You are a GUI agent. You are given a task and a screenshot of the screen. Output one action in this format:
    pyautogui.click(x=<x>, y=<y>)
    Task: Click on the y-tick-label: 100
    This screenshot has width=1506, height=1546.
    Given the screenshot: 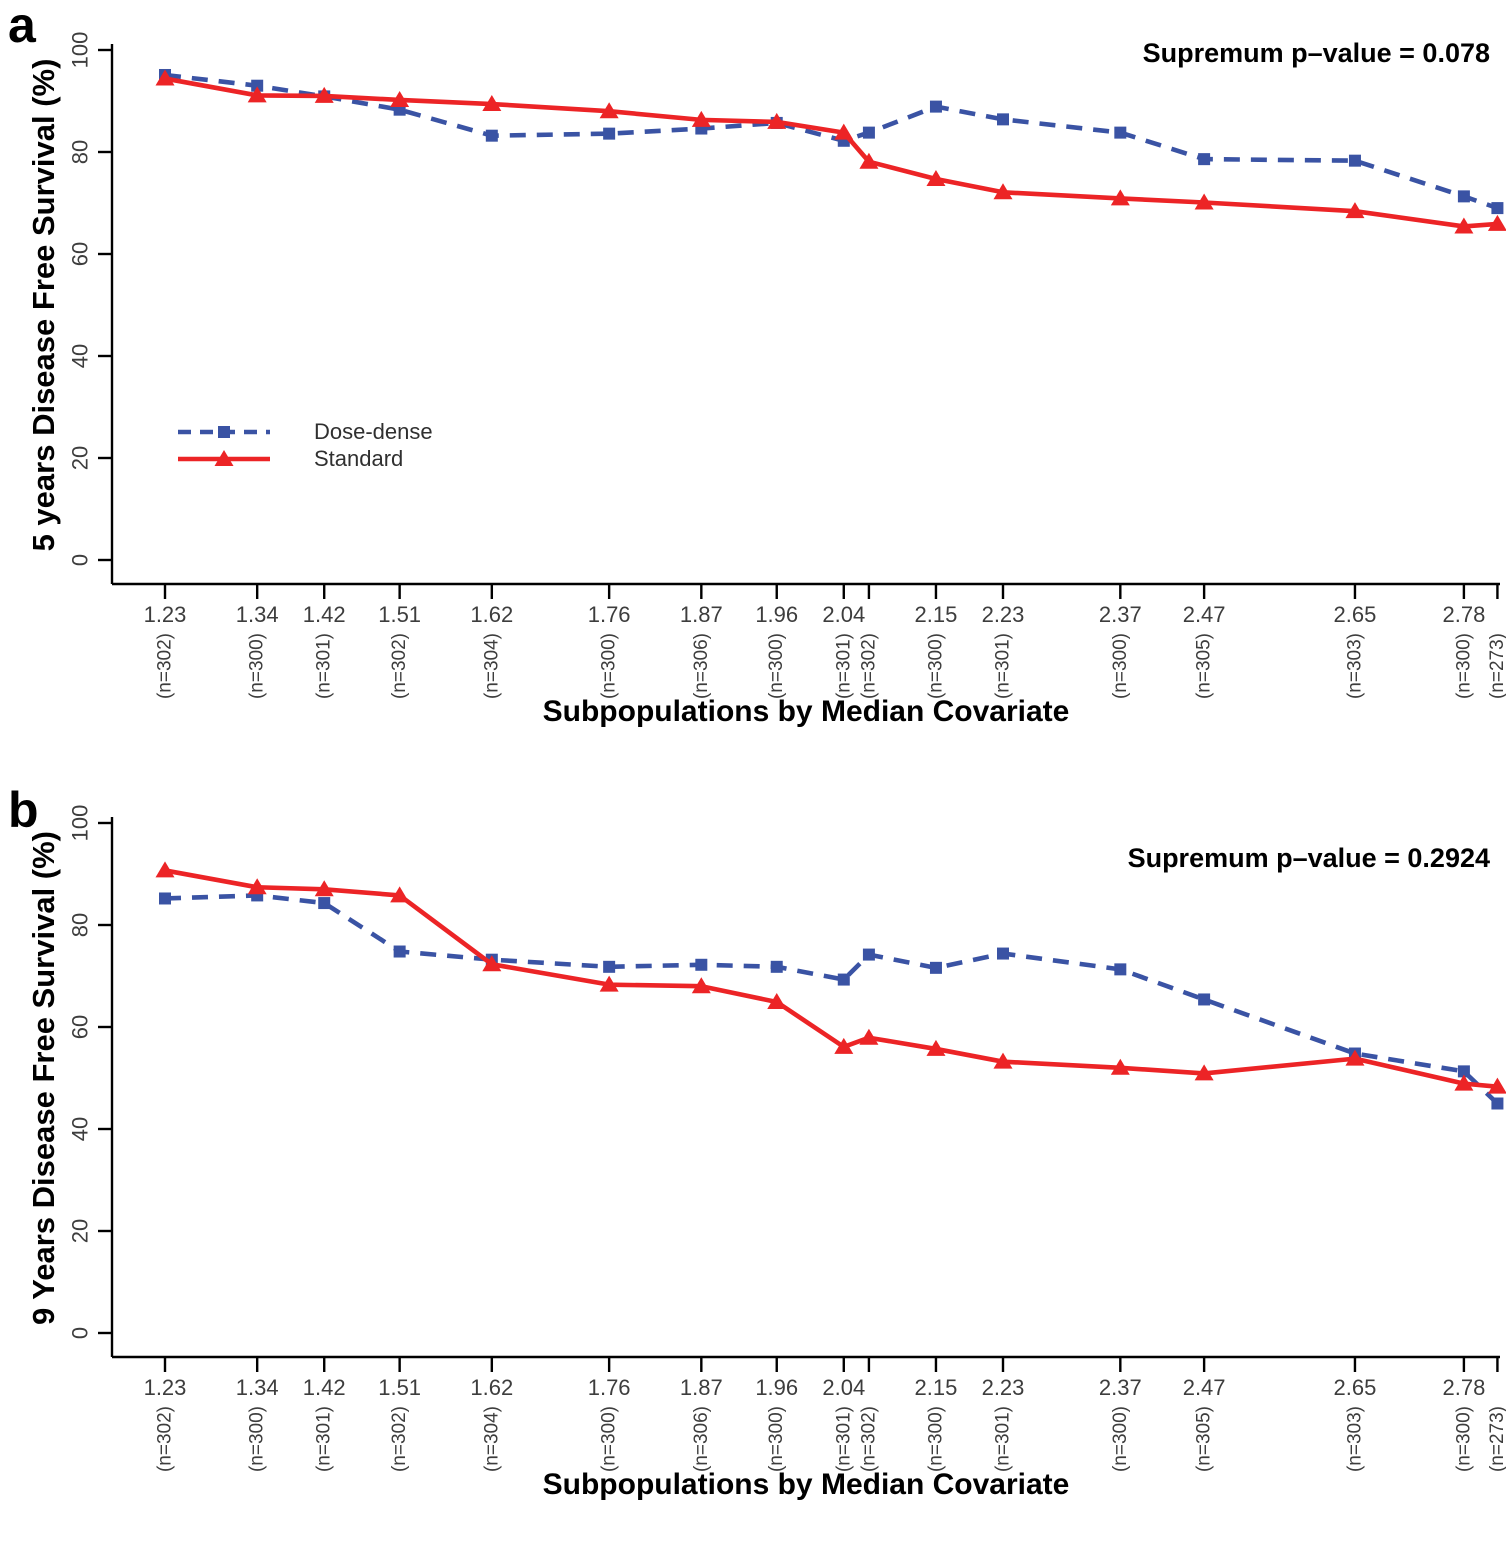 What is the action you would take?
    pyautogui.click(x=80, y=50)
    